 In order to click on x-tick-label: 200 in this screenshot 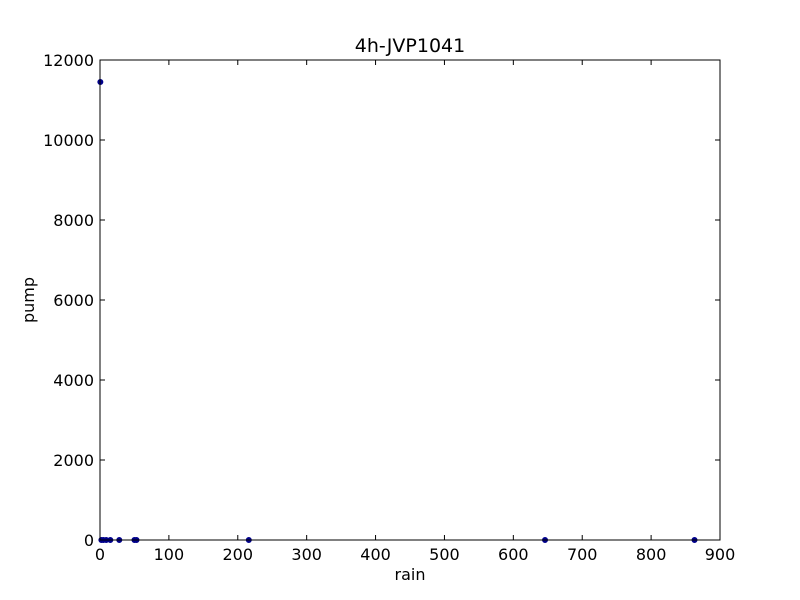, I will do `click(238, 554)`.